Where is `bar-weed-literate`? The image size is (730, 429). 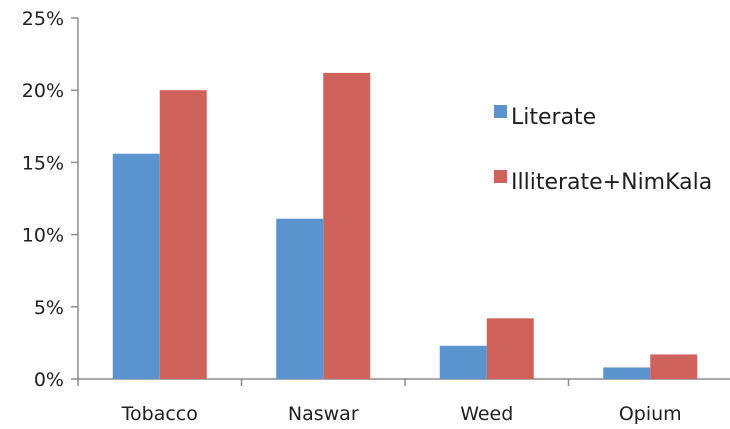
bar-weed-literate is located at coordinates (463, 362).